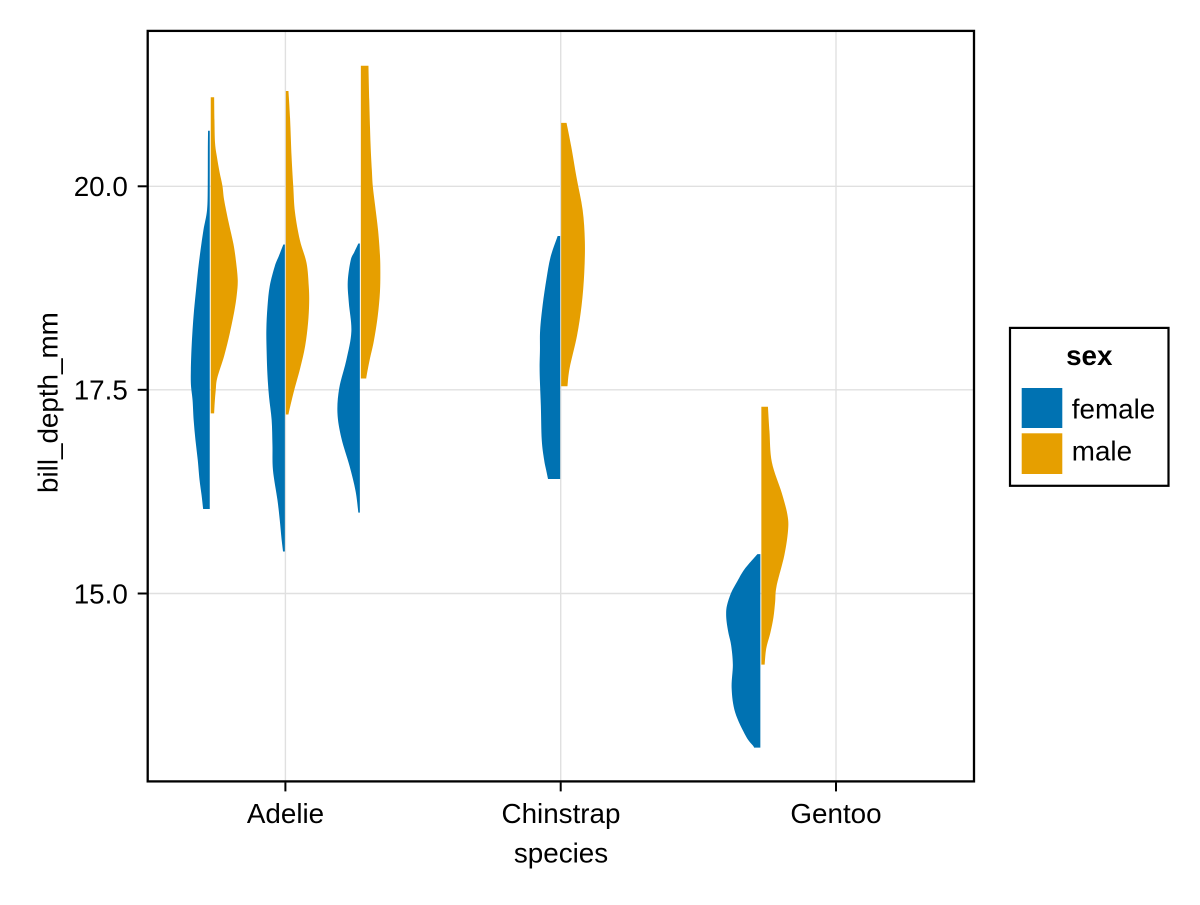  Describe the element at coordinates (561, 853) in the screenshot. I see `svg-text: species` at that location.